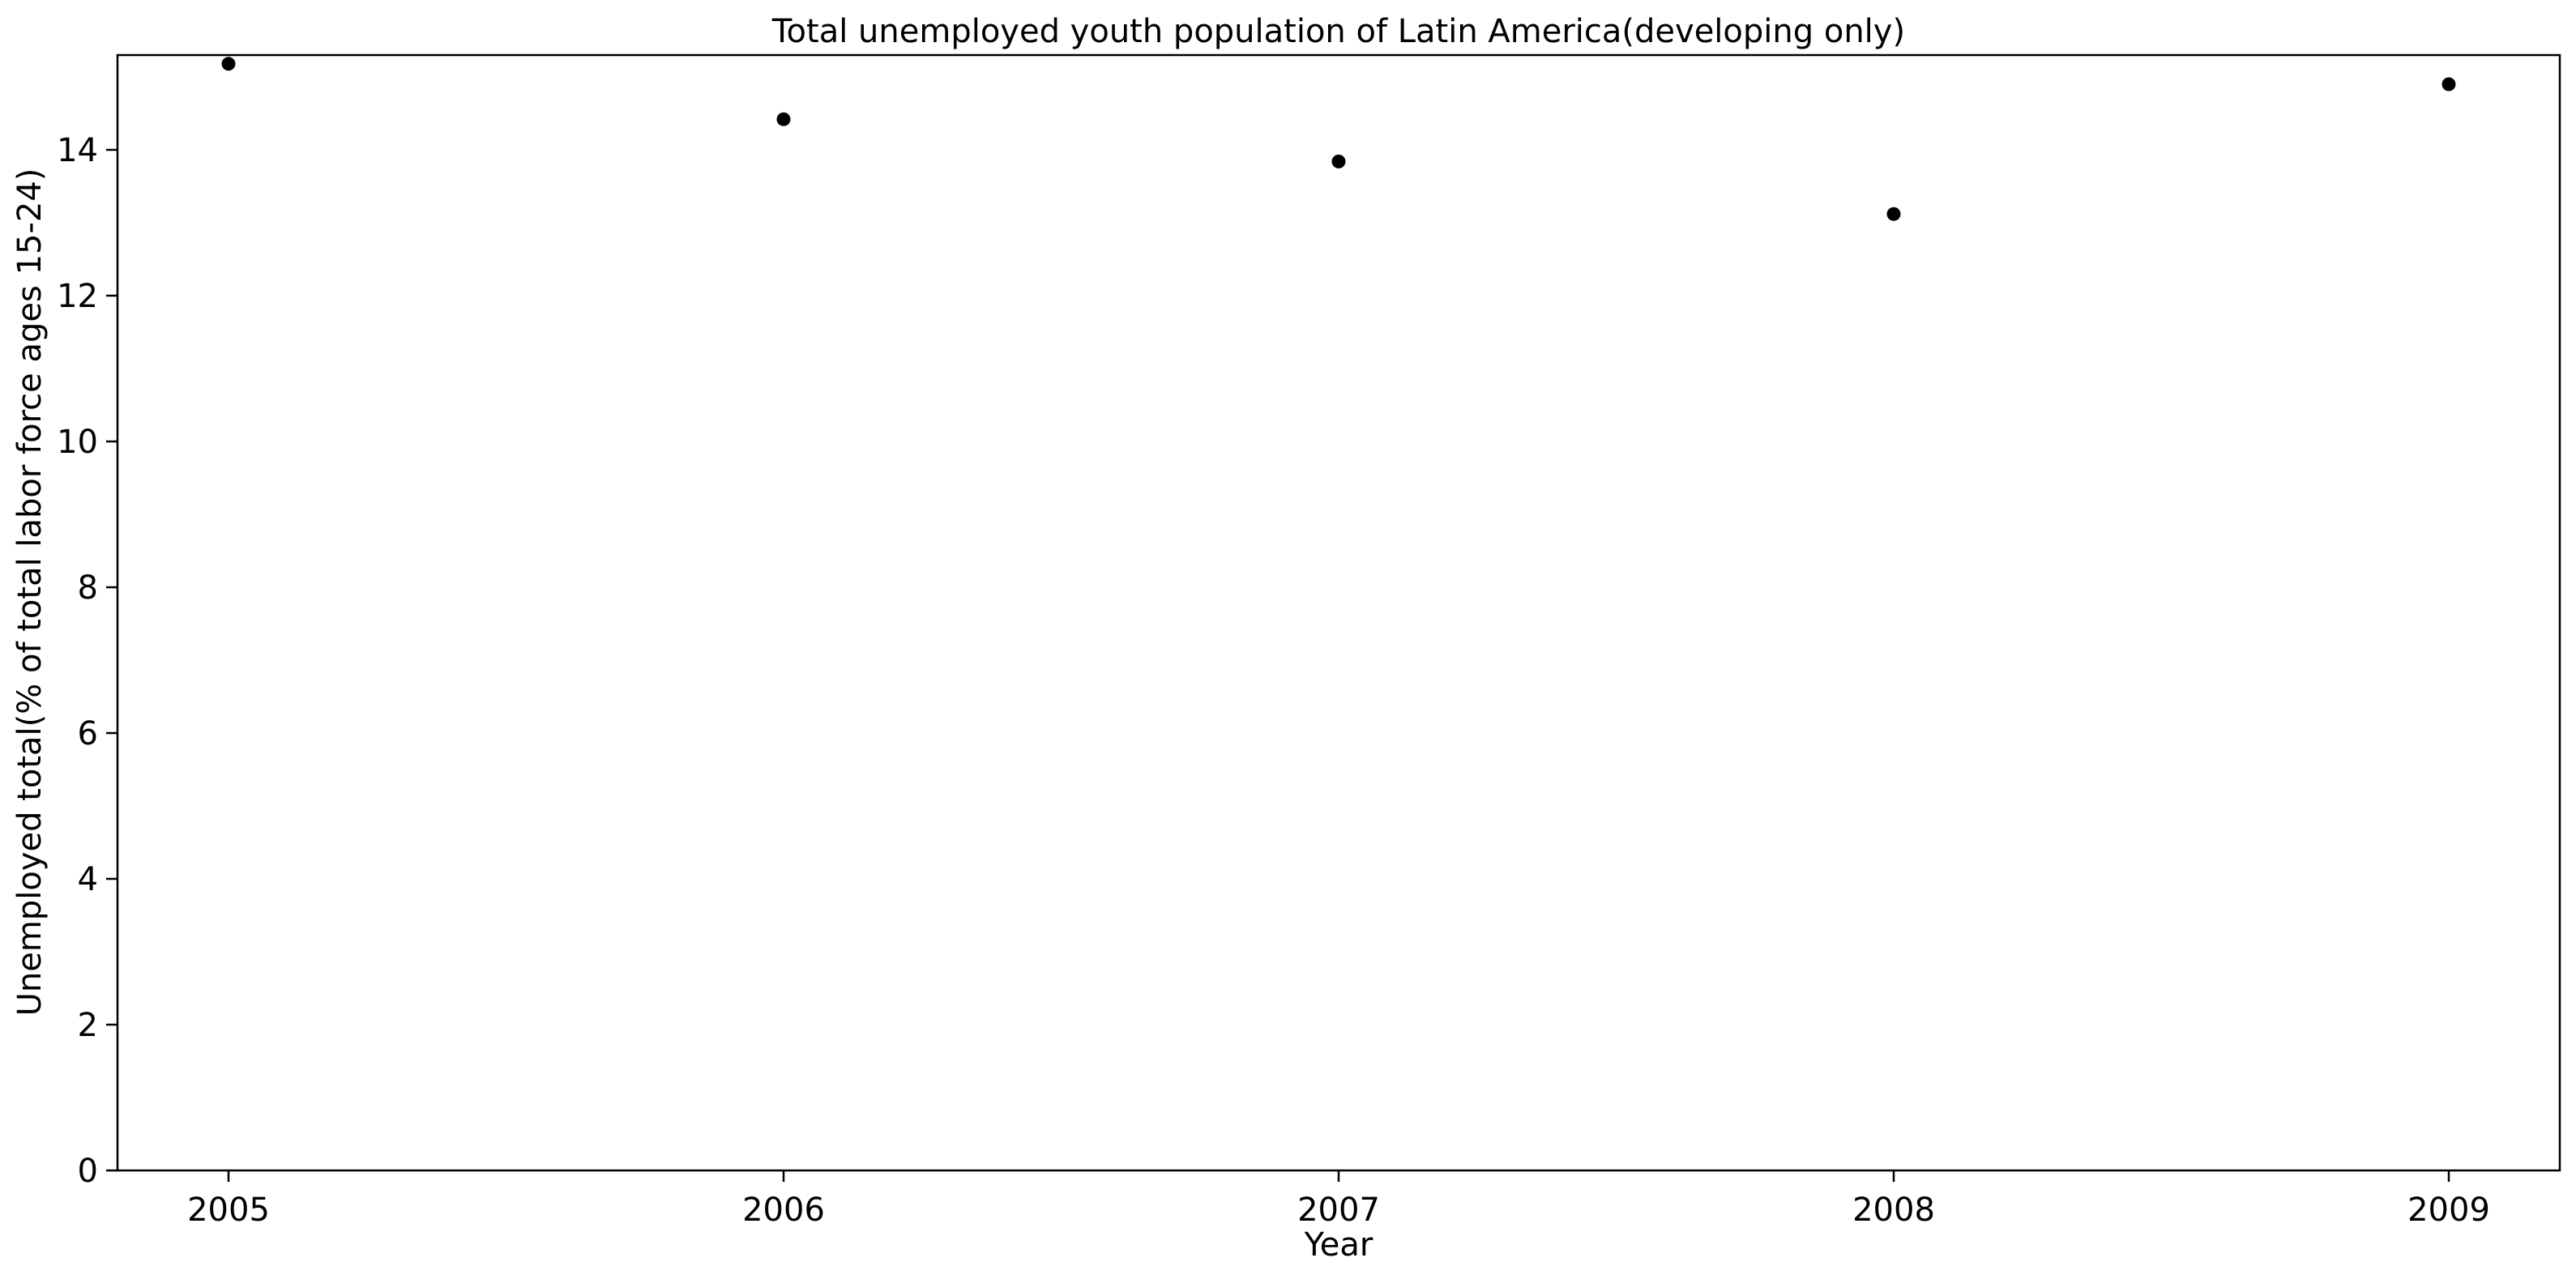 The height and width of the screenshot is (1279, 2576). What do you see at coordinates (88, 879) in the screenshot?
I see `y-tick-label: 4` at bounding box center [88, 879].